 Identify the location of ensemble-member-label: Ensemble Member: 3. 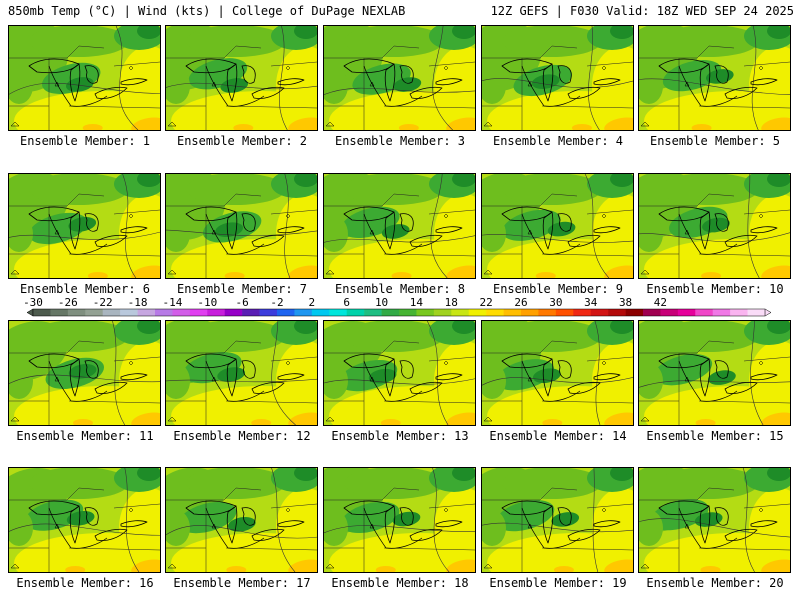
(400, 141).